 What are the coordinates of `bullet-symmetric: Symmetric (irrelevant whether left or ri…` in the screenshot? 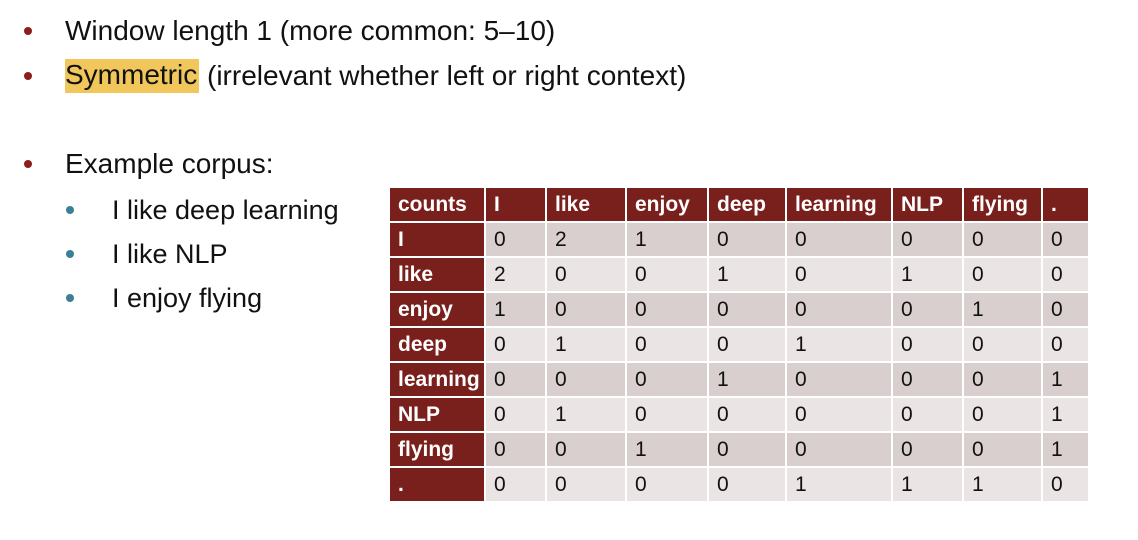 It's located at (355, 76).